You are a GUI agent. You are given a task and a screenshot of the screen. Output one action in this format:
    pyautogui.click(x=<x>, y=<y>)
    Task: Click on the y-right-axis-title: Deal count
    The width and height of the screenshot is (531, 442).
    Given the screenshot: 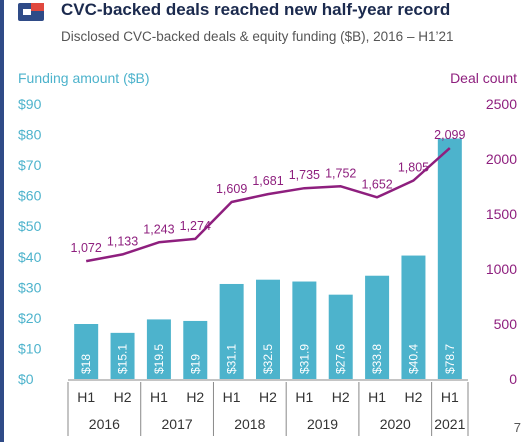 What is the action you would take?
    pyautogui.click(x=483, y=78)
    